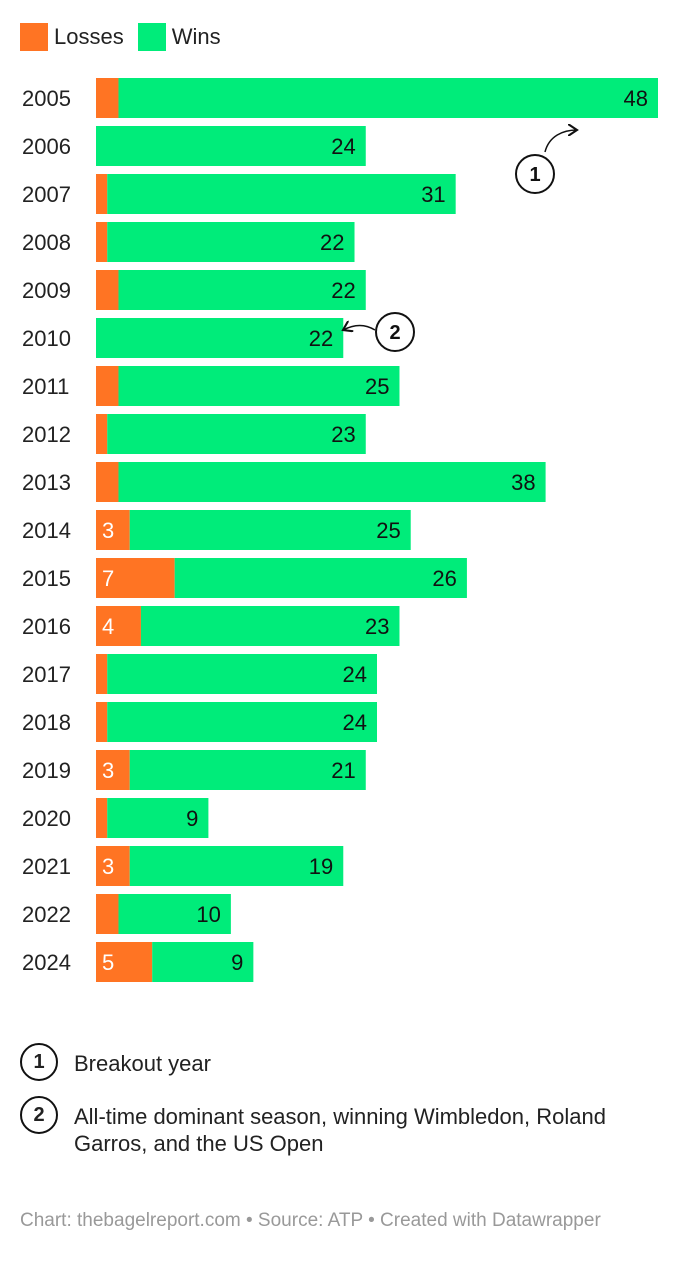 The image size is (680, 1282). I want to click on year-label: 2010, so click(46, 338).